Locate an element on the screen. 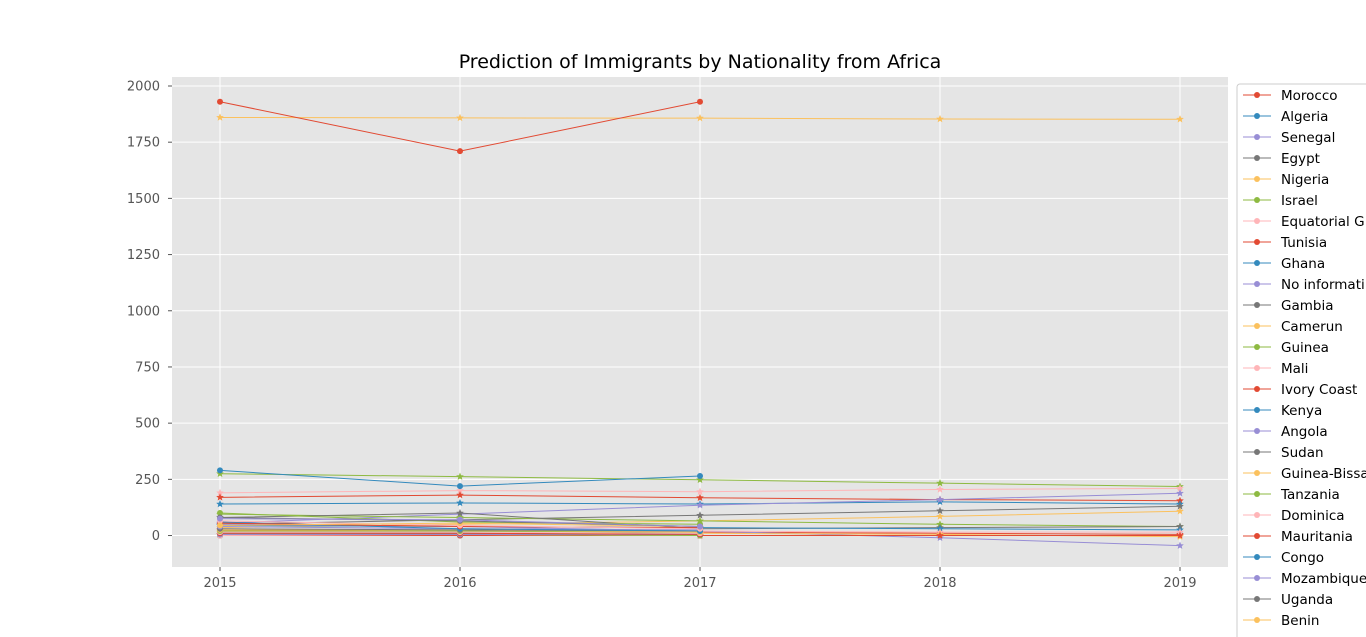 This screenshot has width=1366, height=637. legend-label: Mali is located at coordinates (1294, 369).